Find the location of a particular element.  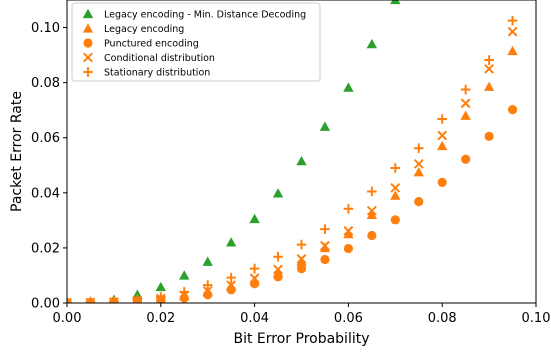

legend-item: Legacy encoding - Min. Distance Decoding is located at coordinates (194, 14).